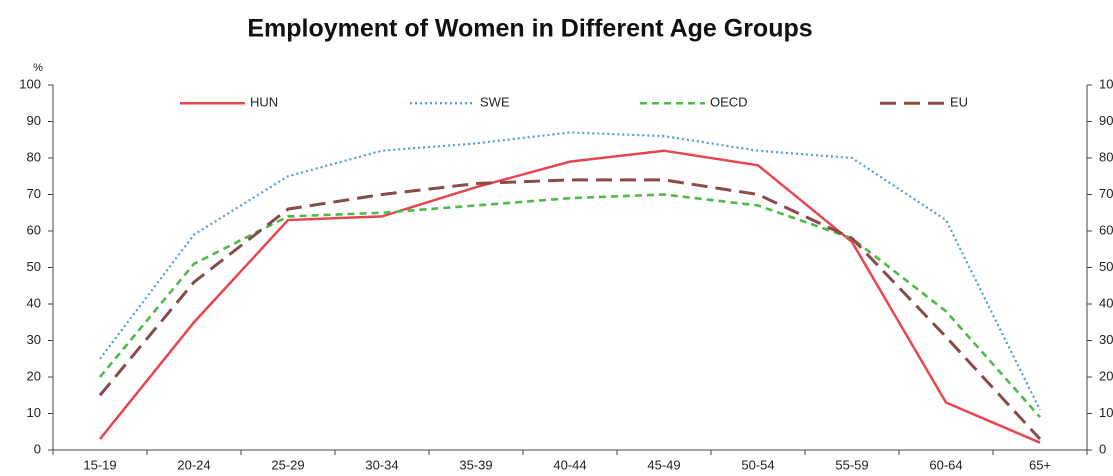  What do you see at coordinates (1106, 339) in the screenshot?
I see `y2-tick-label: 30` at bounding box center [1106, 339].